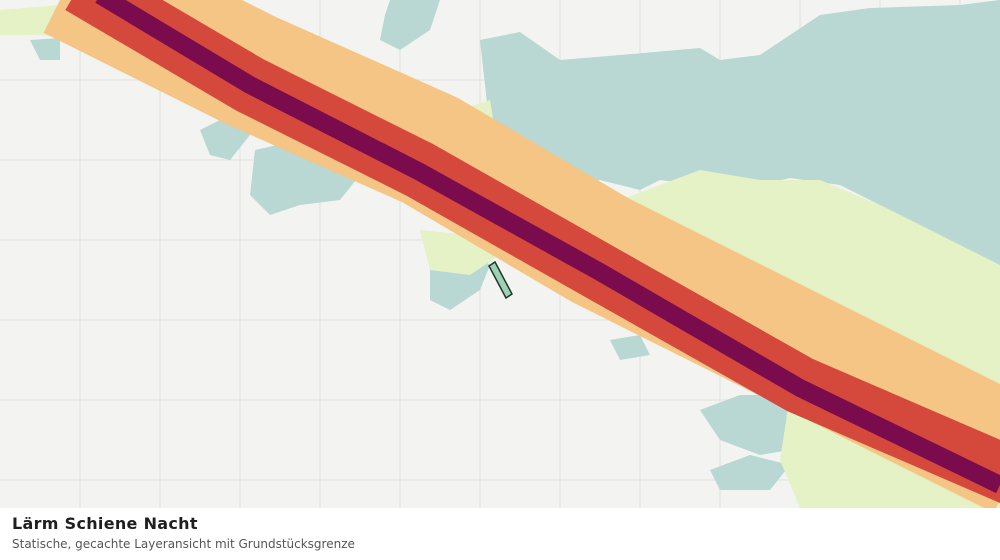  Describe the element at coordinates (105, 523) in the screenshot. I see `layer-title: Lärm Schiene Nacht` at that location.